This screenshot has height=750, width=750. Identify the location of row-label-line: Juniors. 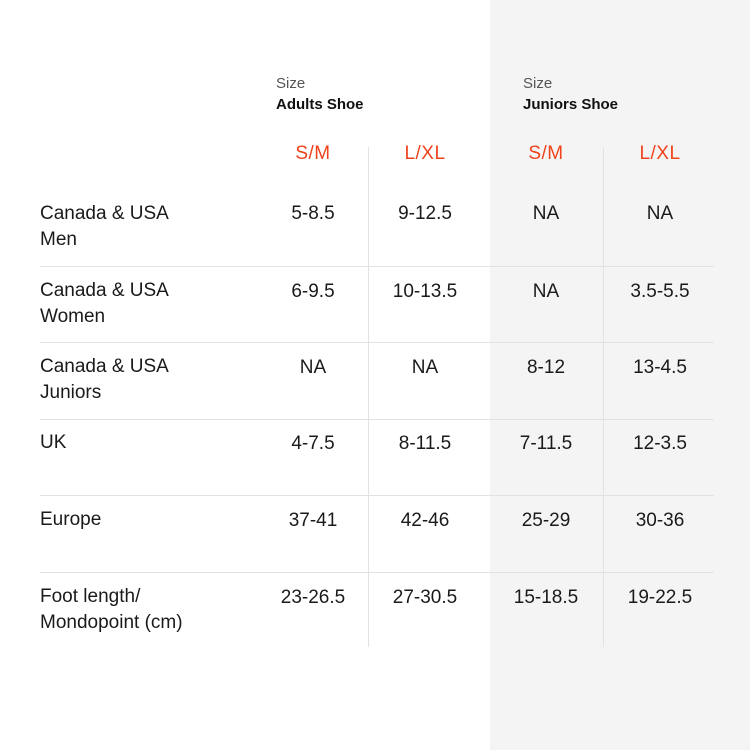
(71, 392).